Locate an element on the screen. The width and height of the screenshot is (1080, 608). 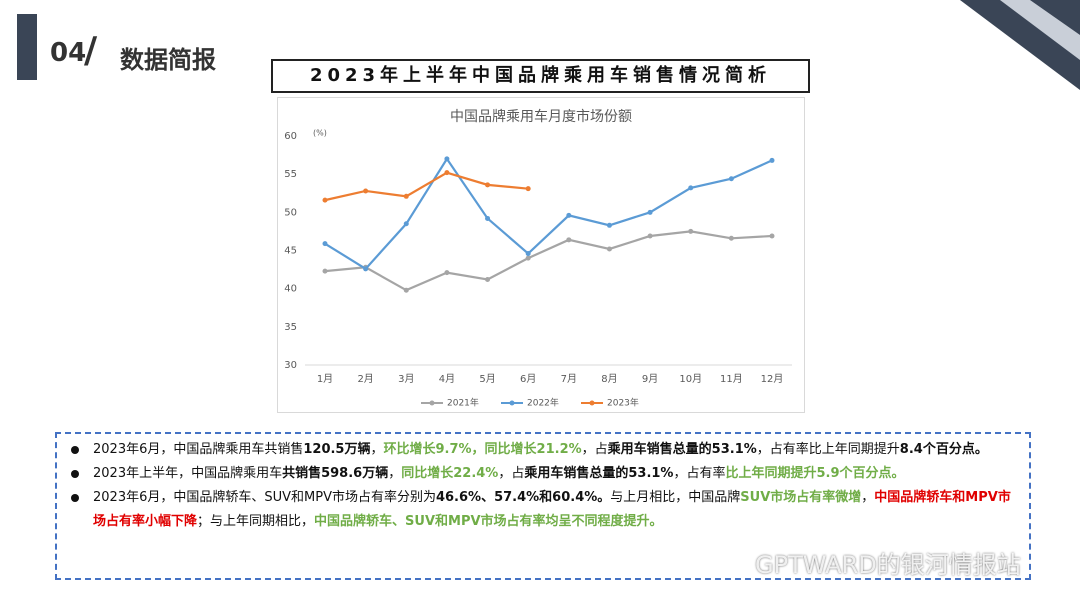
bullet-text: 2023年6月，中国品牌轿车、SUV和MPV市场占有率分别为 is located at coordinates (264, 497).